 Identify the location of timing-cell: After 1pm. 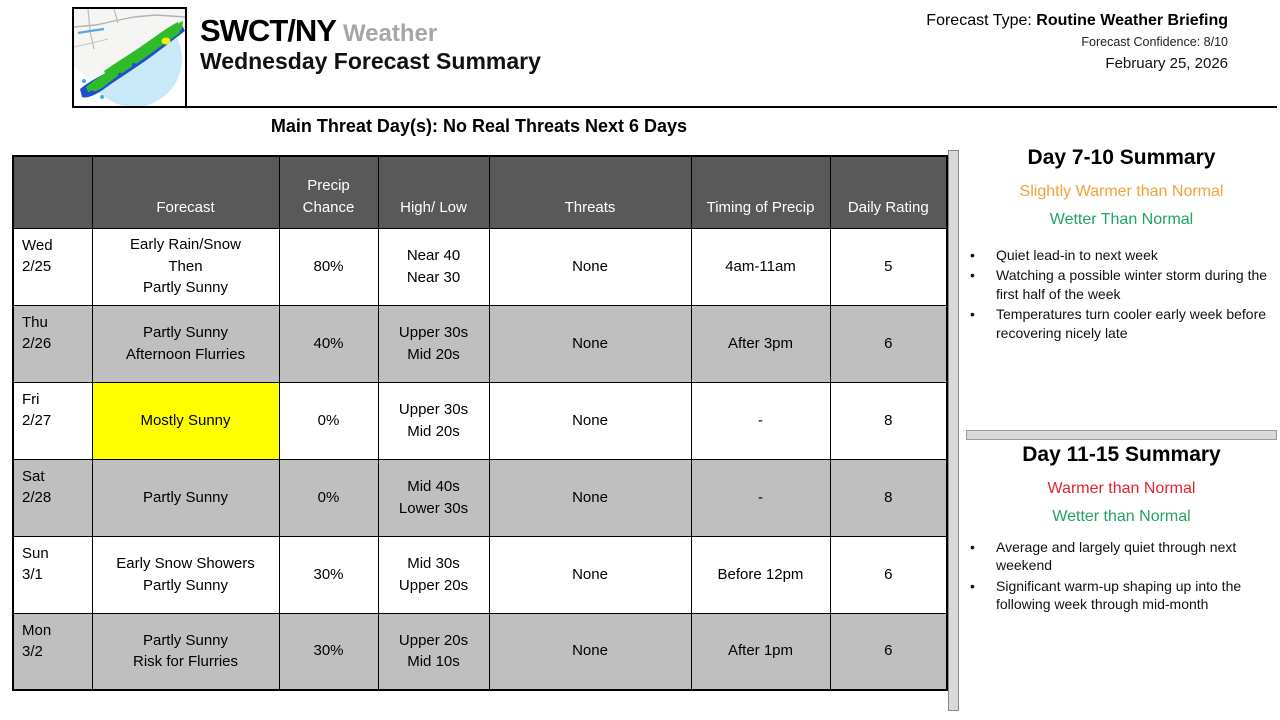
(760, 651).